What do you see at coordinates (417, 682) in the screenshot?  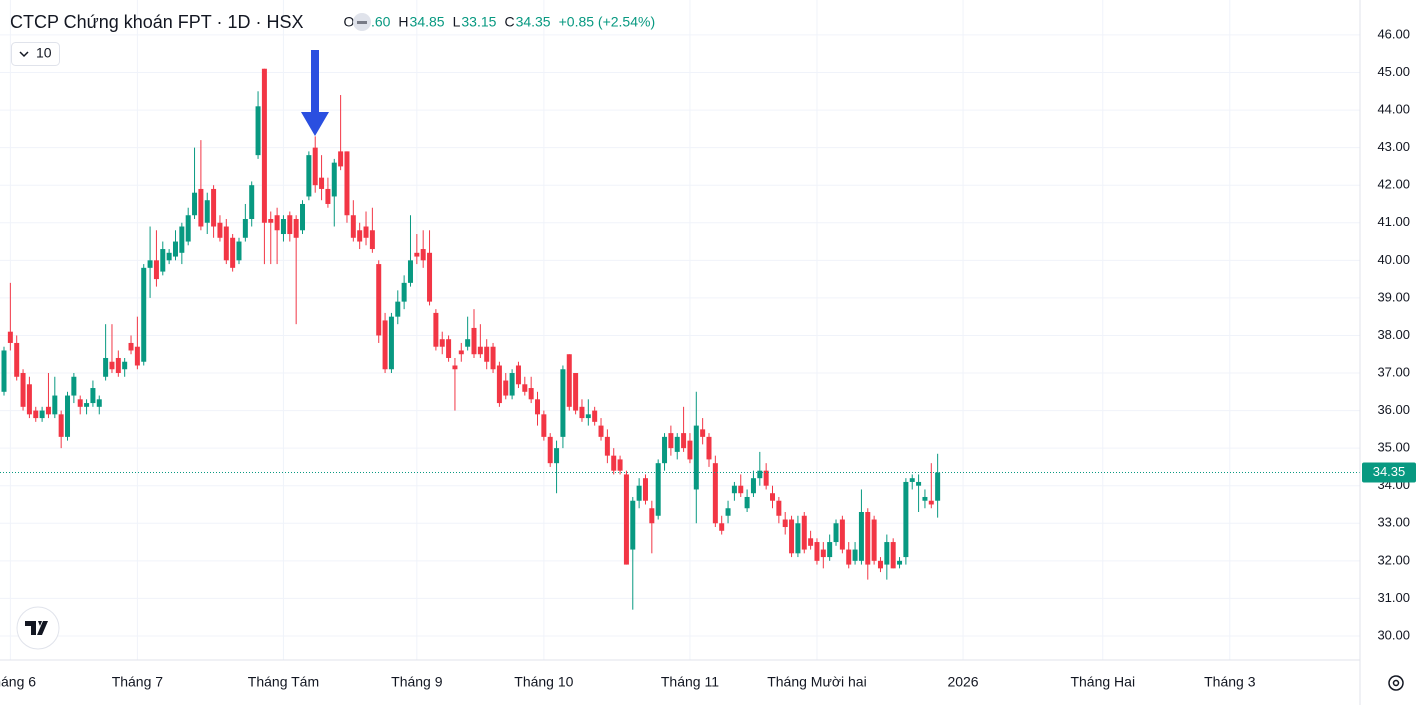 I see `x-tick-label: Tháng 9` at bounding box center [417, 682].